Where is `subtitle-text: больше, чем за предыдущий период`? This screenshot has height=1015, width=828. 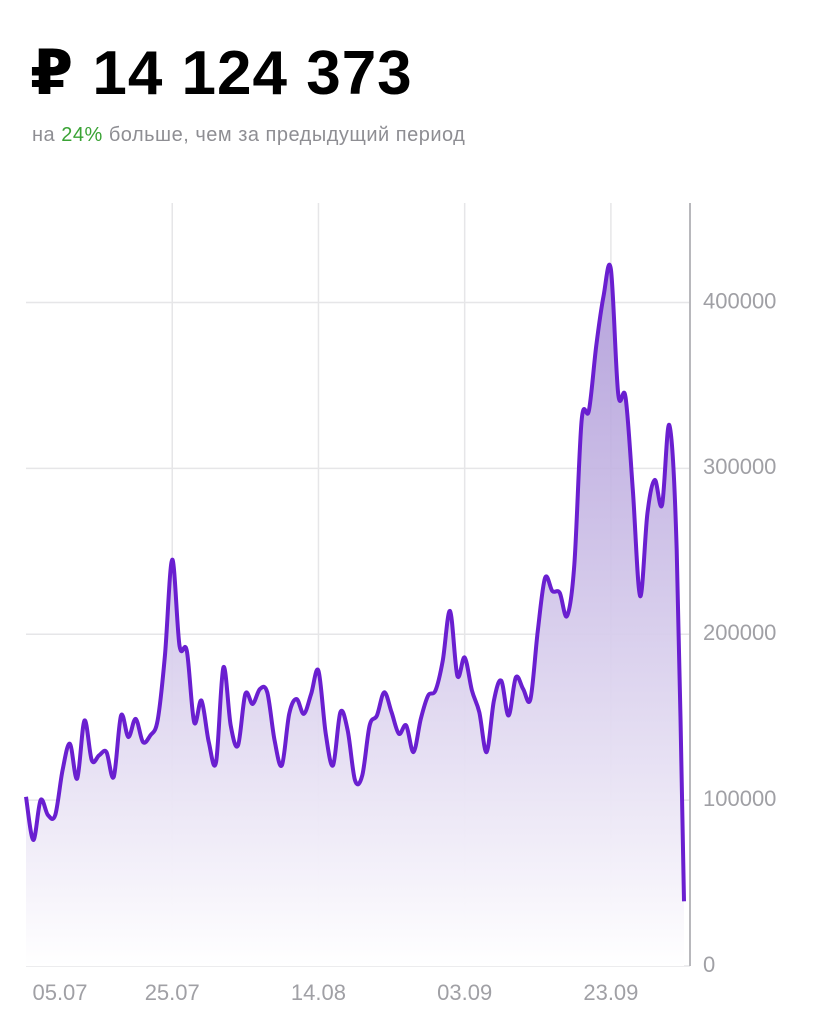 subtitle-text: больше, чем за предыдущий период is located at coordinates (287, 135).